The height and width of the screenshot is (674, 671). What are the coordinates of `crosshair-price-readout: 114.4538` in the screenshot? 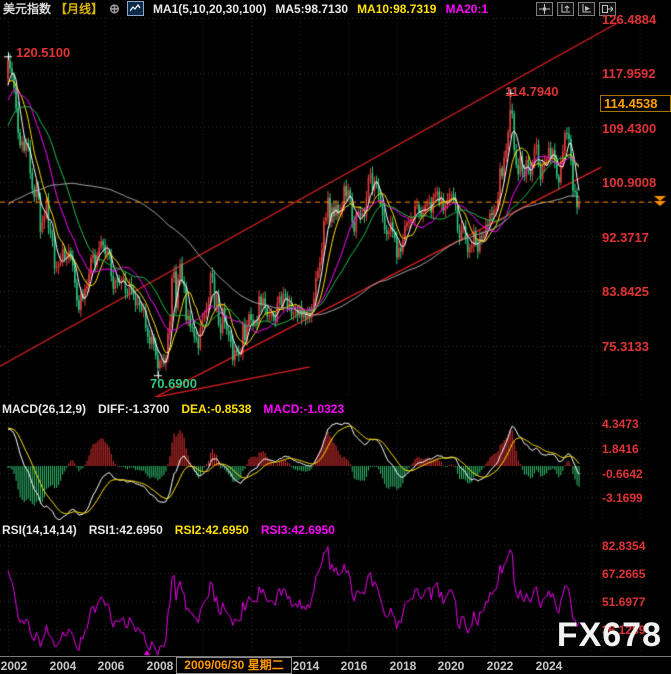 It's located at (635, 103).